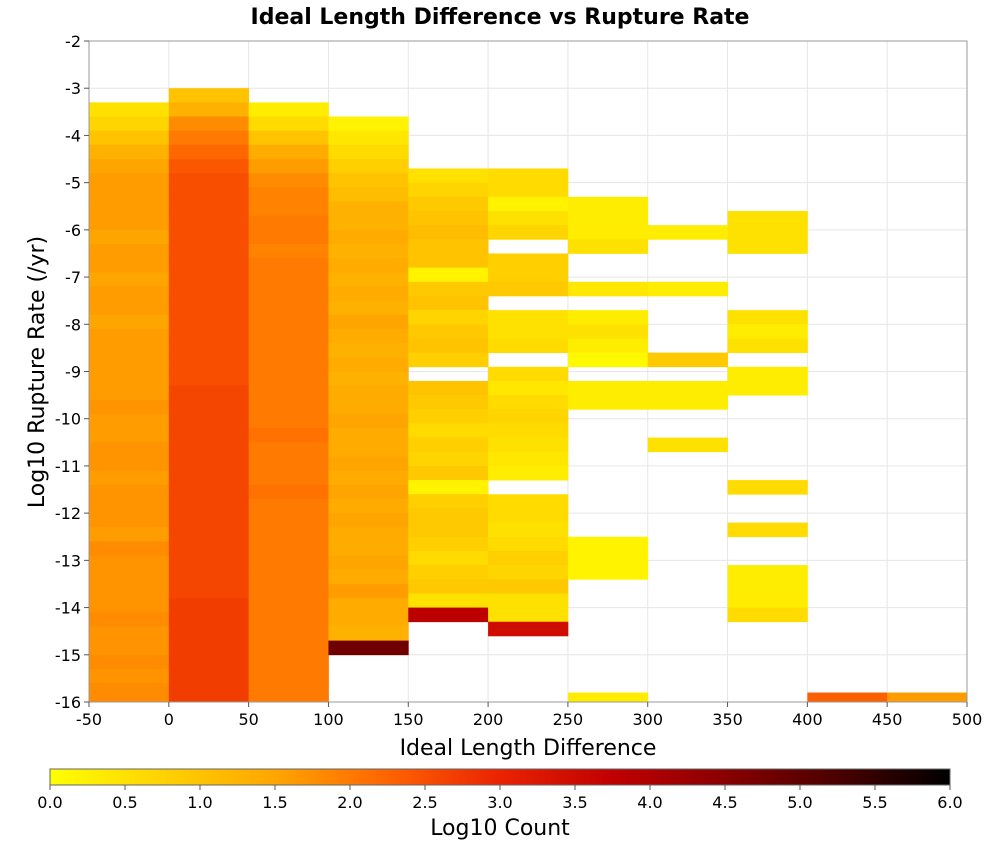  I want to click on colorbar-label: Log10 Count, so click(500, 828).